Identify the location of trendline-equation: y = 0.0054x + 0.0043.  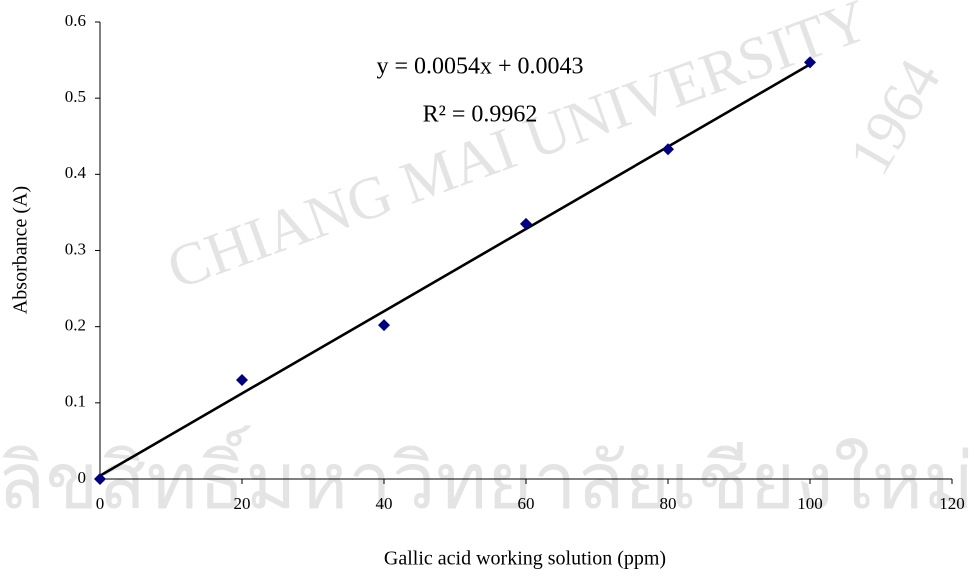
(479, 67).